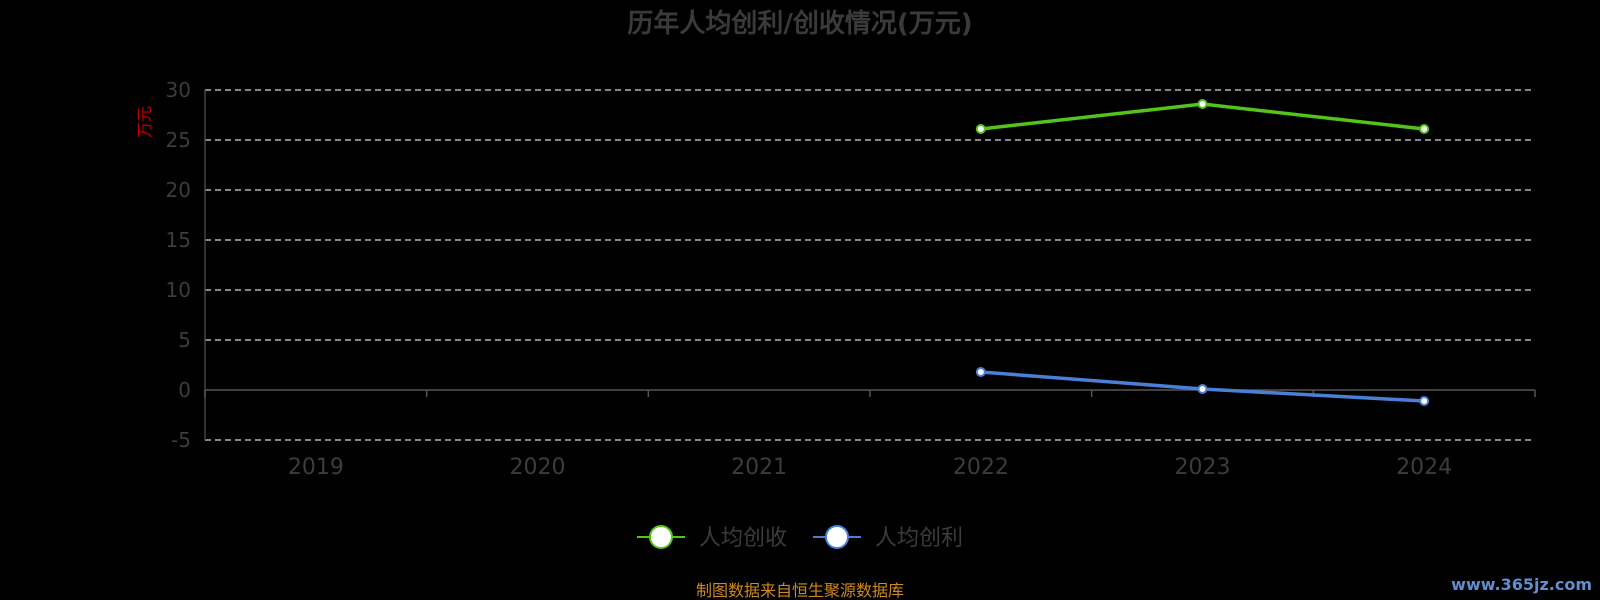  What do you see at coordinates (799, 23) in the screenshot?
I see `chart-title: 历年人均创利/创收情况(万元)` at bounding box center [799, 23].